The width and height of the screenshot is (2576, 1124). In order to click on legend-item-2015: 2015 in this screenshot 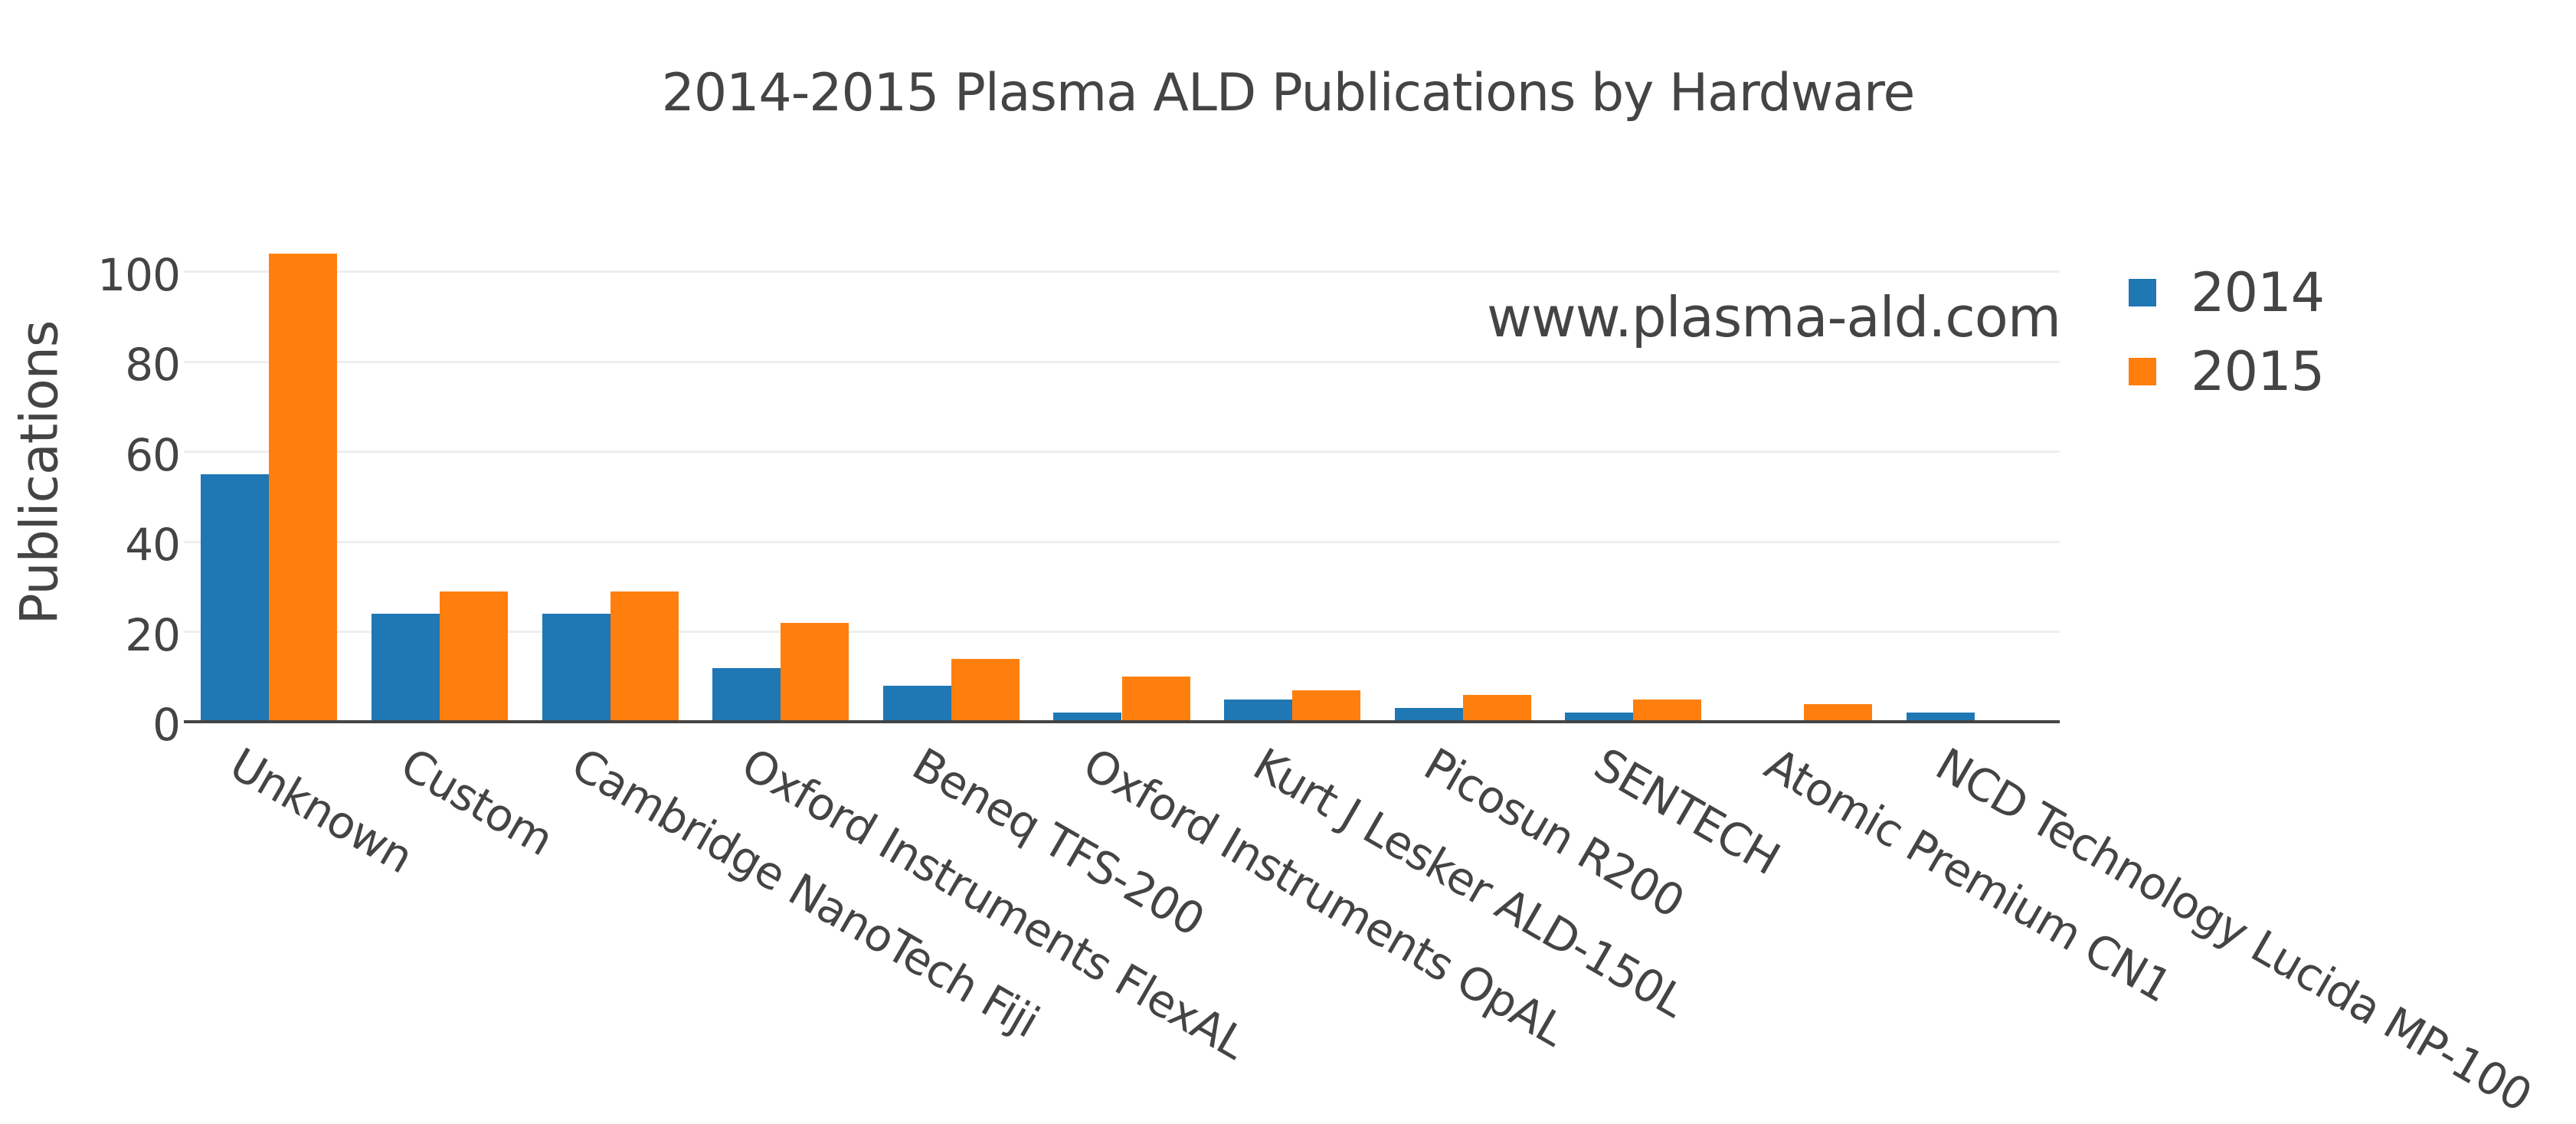, I will do `click(2227, 371)`.